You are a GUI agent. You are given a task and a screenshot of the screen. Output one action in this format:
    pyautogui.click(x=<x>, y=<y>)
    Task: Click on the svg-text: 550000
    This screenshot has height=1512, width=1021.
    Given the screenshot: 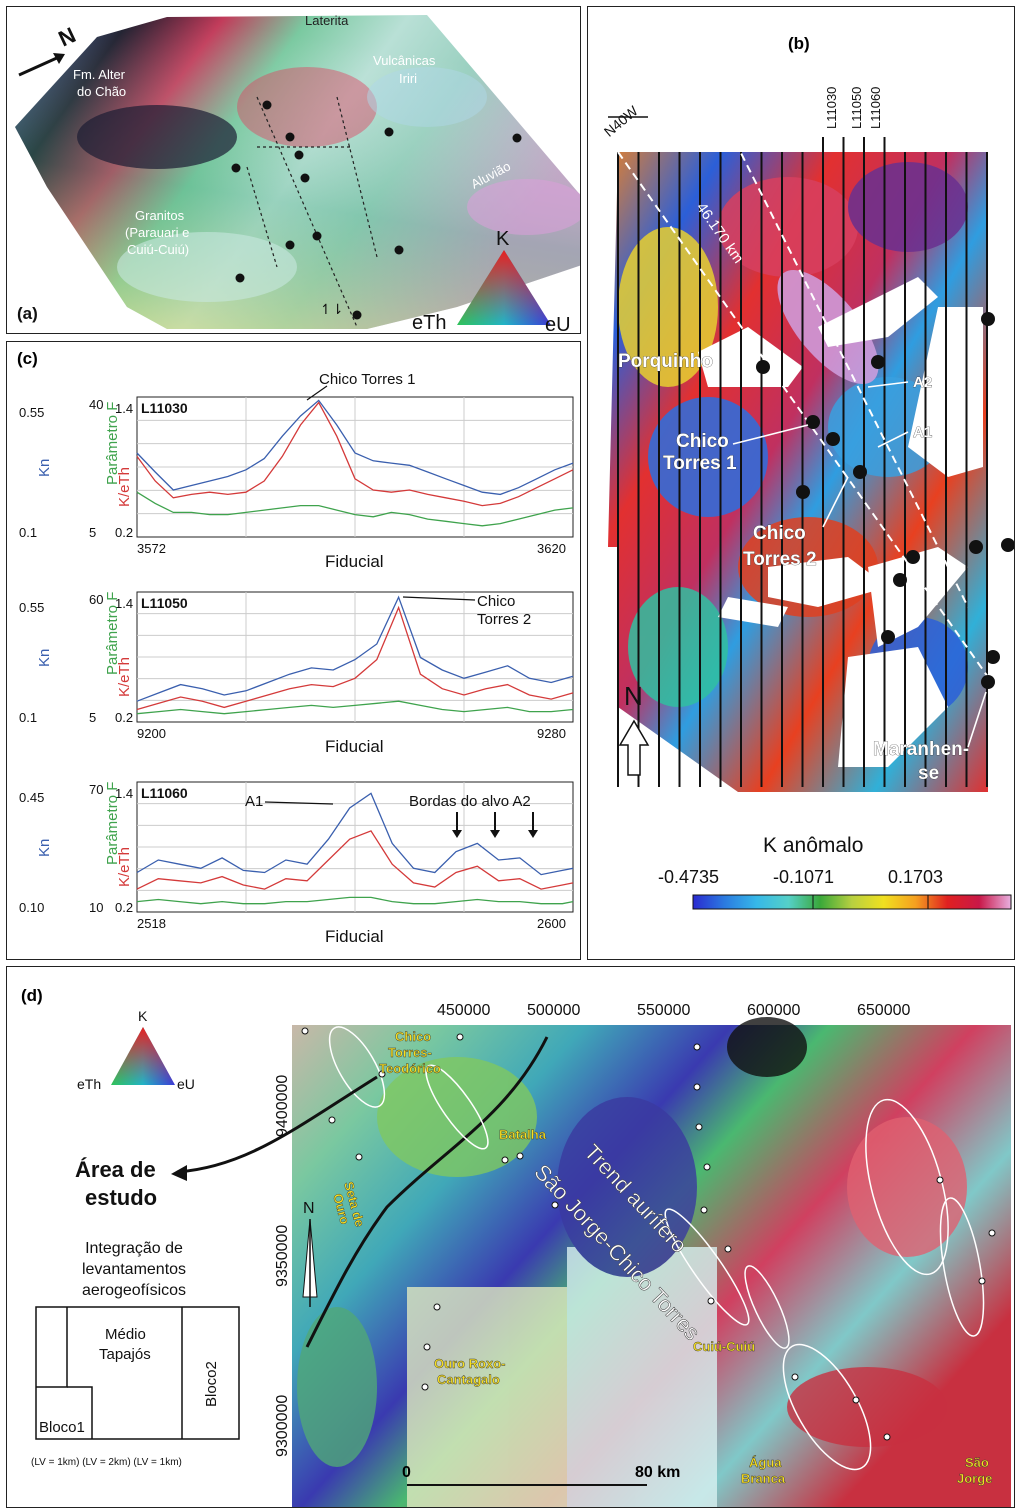 What is the action you would take?
    pyautogui.click(x=663, y=1010)
    